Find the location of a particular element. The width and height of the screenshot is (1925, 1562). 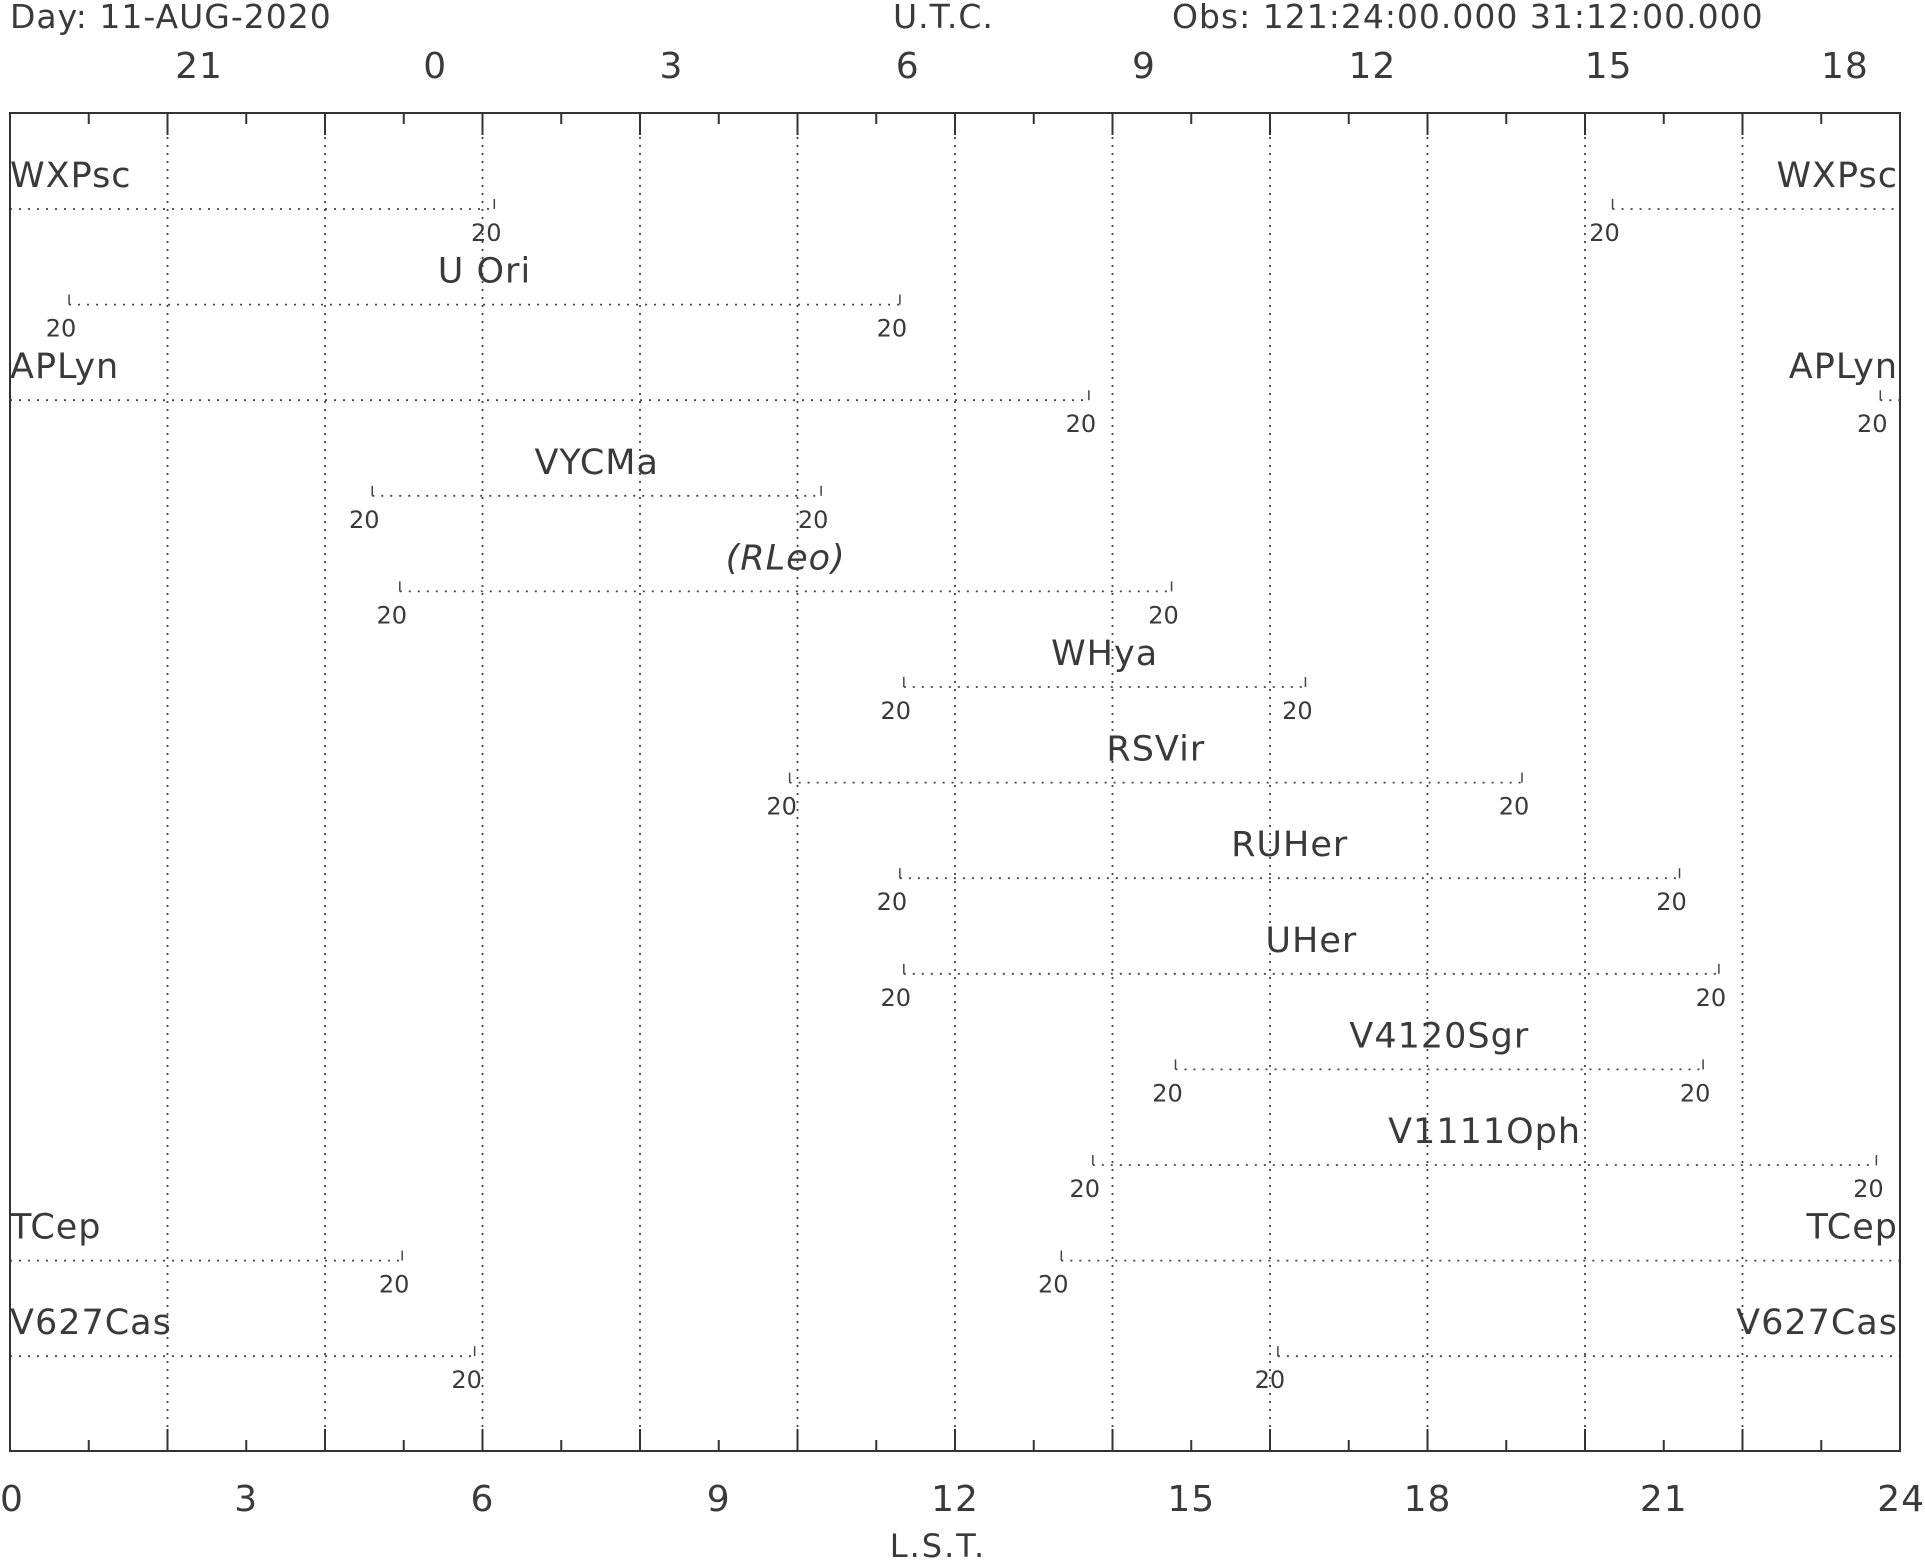

utc-tick-label: 18 is located at coordinates (1845, 66).